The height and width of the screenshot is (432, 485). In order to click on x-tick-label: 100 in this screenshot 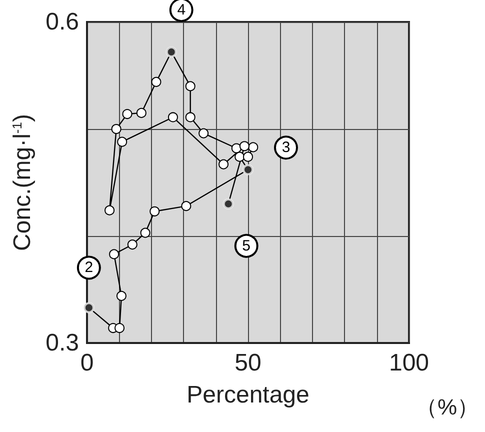, I will do `click(409, 363)`.